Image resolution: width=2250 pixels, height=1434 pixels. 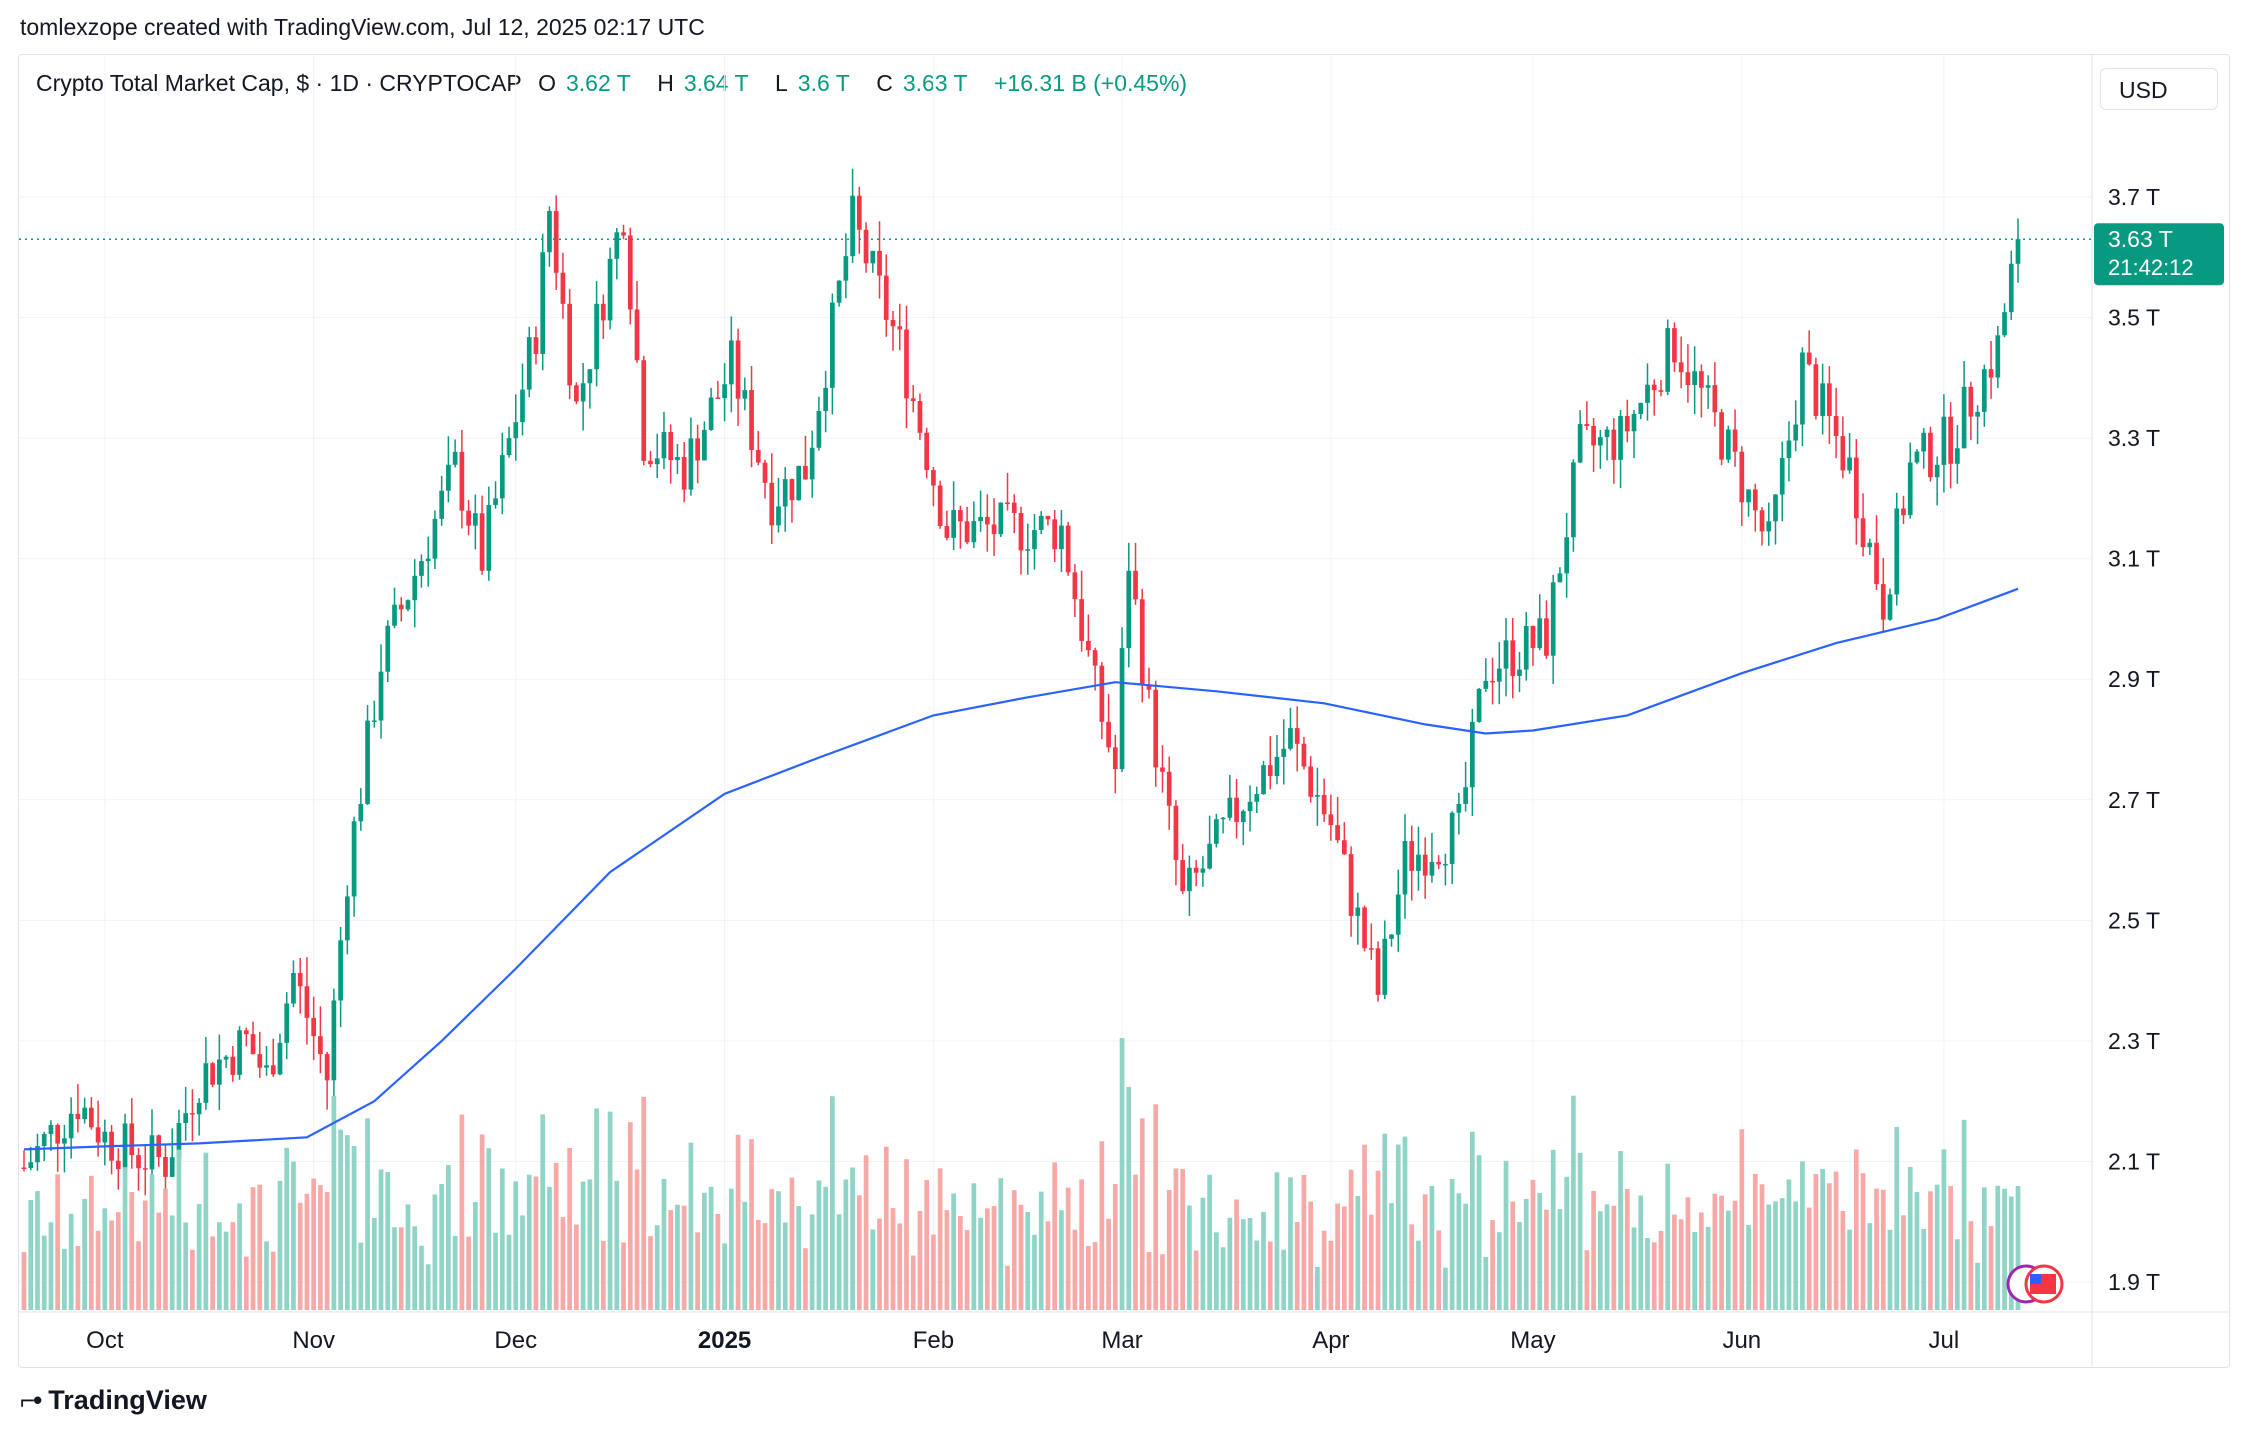 I want to click on x-tick-label: Jun, so click(x=1741, y=1340).